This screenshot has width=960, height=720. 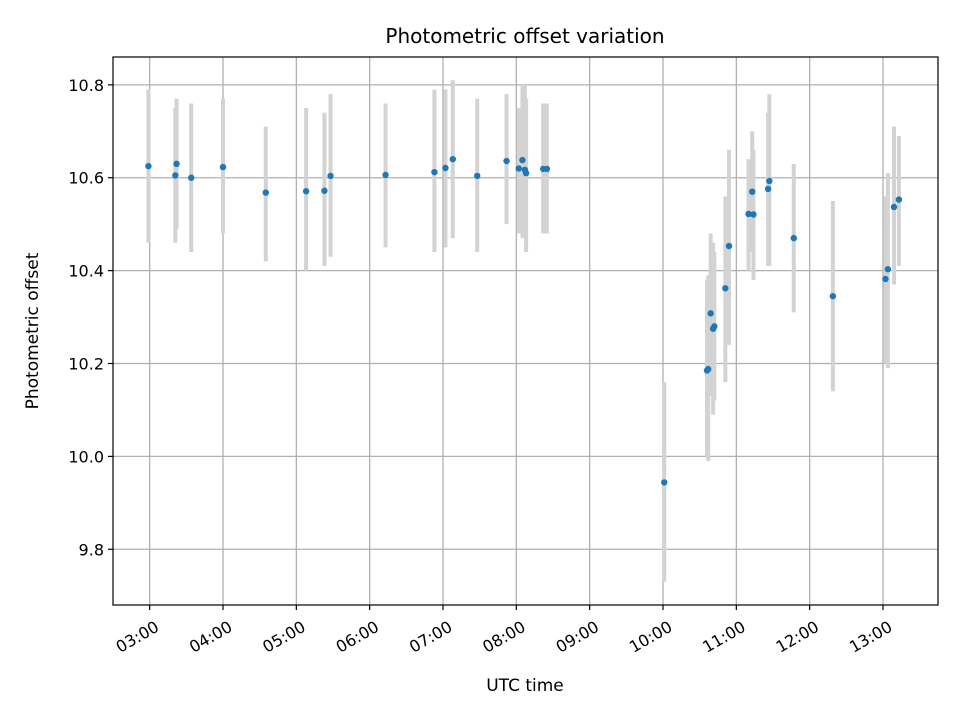 What do you see at coordinates (86, 178) in the screenshot?
I see `y-tick-label: 10.6` at bounding box center [86, 178].